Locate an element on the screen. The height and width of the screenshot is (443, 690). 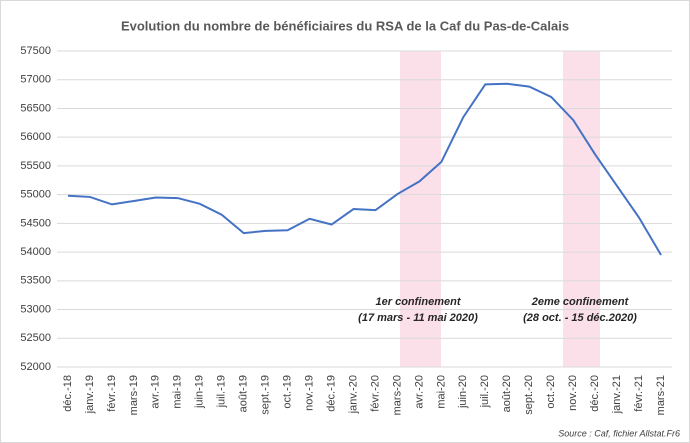
x-tick-label: juil.-20 is located at coordinates (485, 391).